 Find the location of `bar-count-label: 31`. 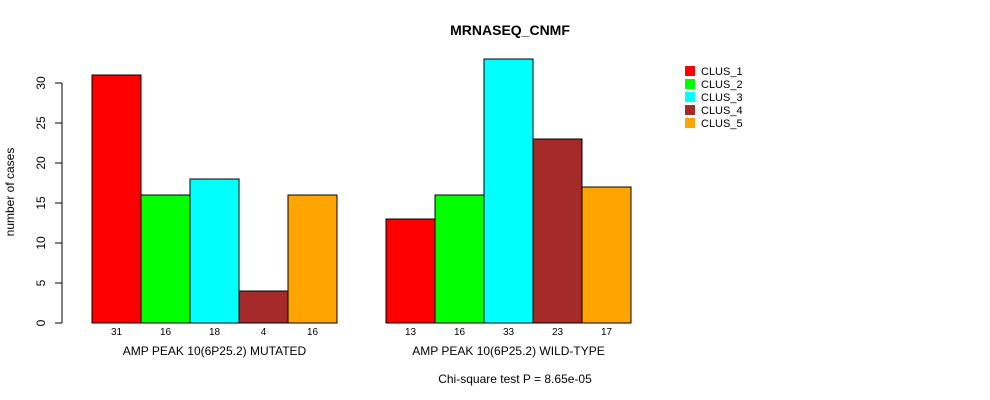

bar-count-label: 31 is located at coordinates (117, 332).